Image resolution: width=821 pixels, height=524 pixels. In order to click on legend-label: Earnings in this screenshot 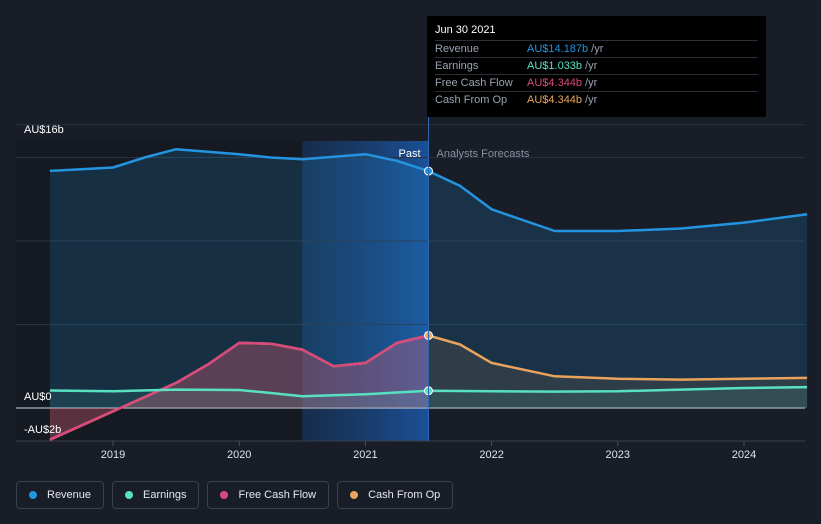, I will do `click(165, 495)`.